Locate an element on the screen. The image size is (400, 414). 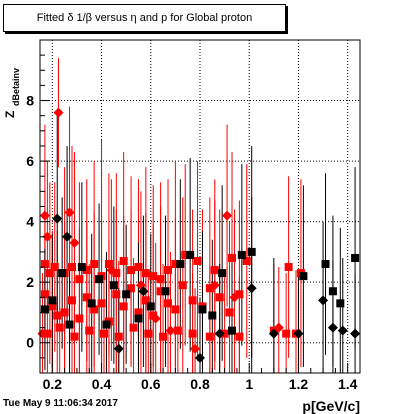
x-tick-label: 1.4 is located at coordinates (348, 384).